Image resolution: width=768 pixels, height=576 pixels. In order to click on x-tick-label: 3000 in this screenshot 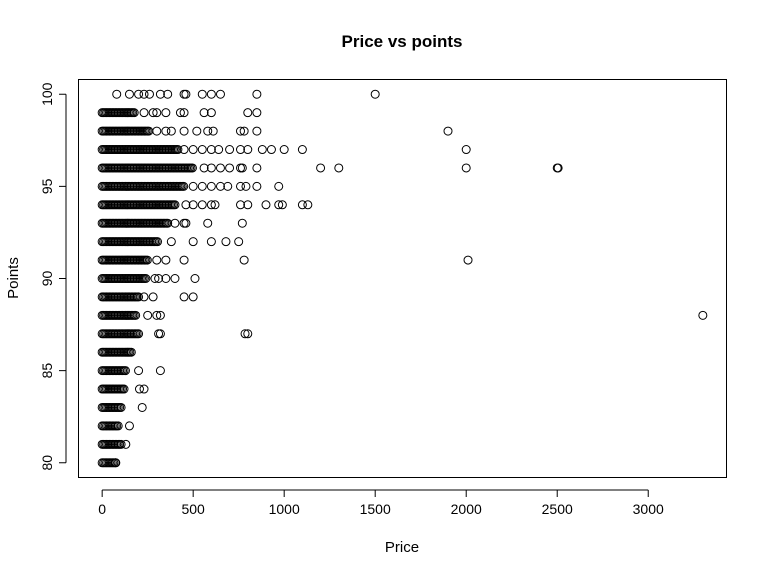, I will do `click(648, 509)`.